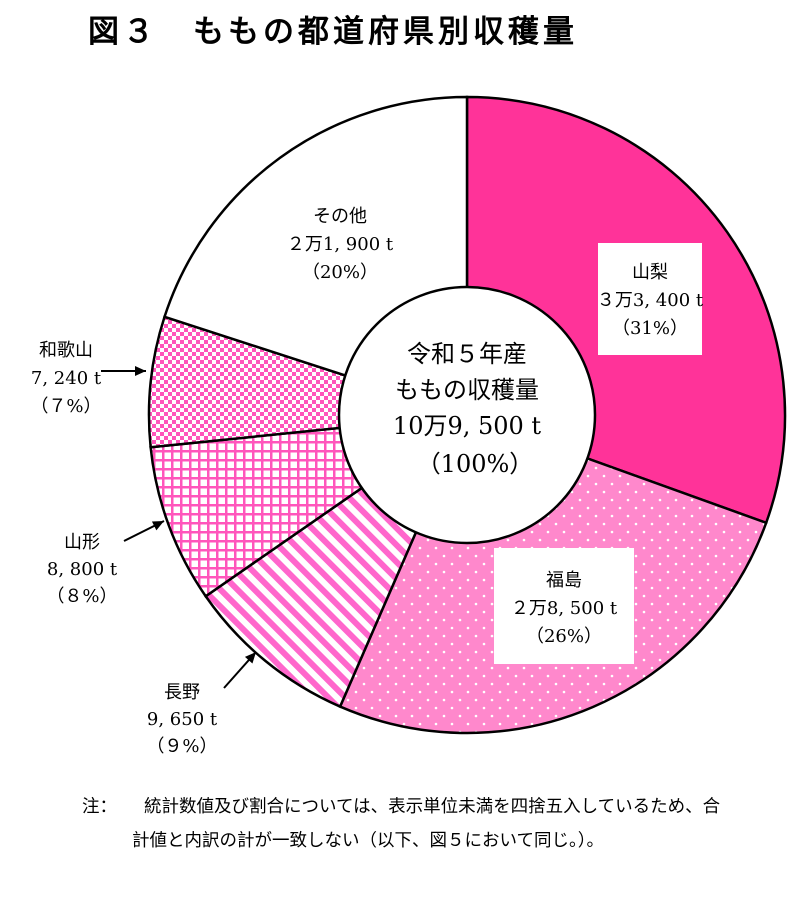 The image size is (799, 897). Describe the element at coordinates (157, 526) in the screenshot. I see `arrowhead-yamagata` at that location.